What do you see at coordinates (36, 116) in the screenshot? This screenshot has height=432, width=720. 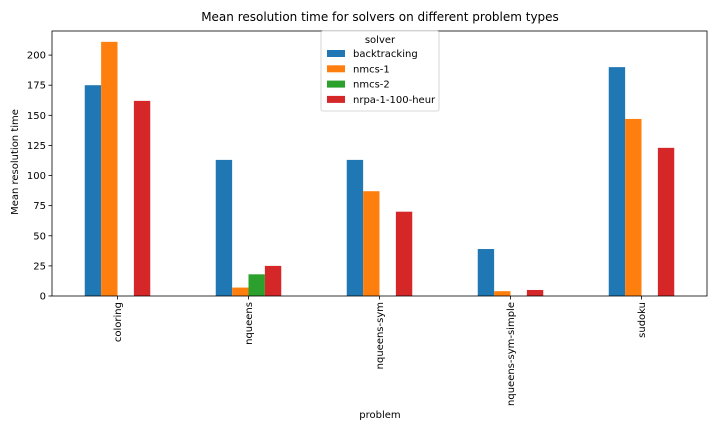 I see `y-tick-label: 150` at bounding box center [36, 116].